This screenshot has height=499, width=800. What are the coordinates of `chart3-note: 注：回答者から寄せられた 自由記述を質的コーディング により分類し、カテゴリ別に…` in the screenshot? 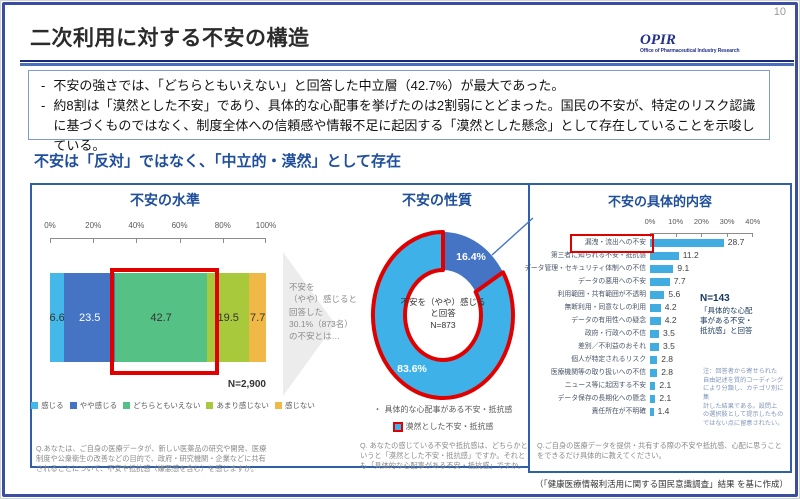 It's located at (743, 398).